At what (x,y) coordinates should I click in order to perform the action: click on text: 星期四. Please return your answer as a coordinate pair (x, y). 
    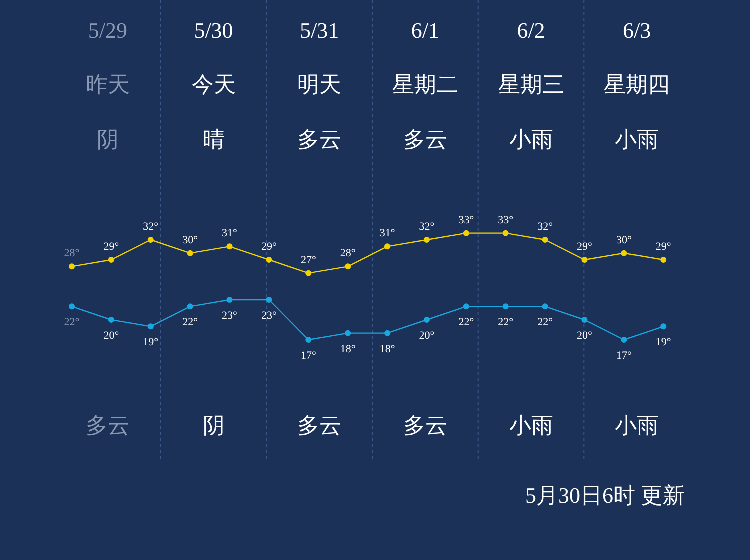
    Looking at the image, I should click on (637, 84).